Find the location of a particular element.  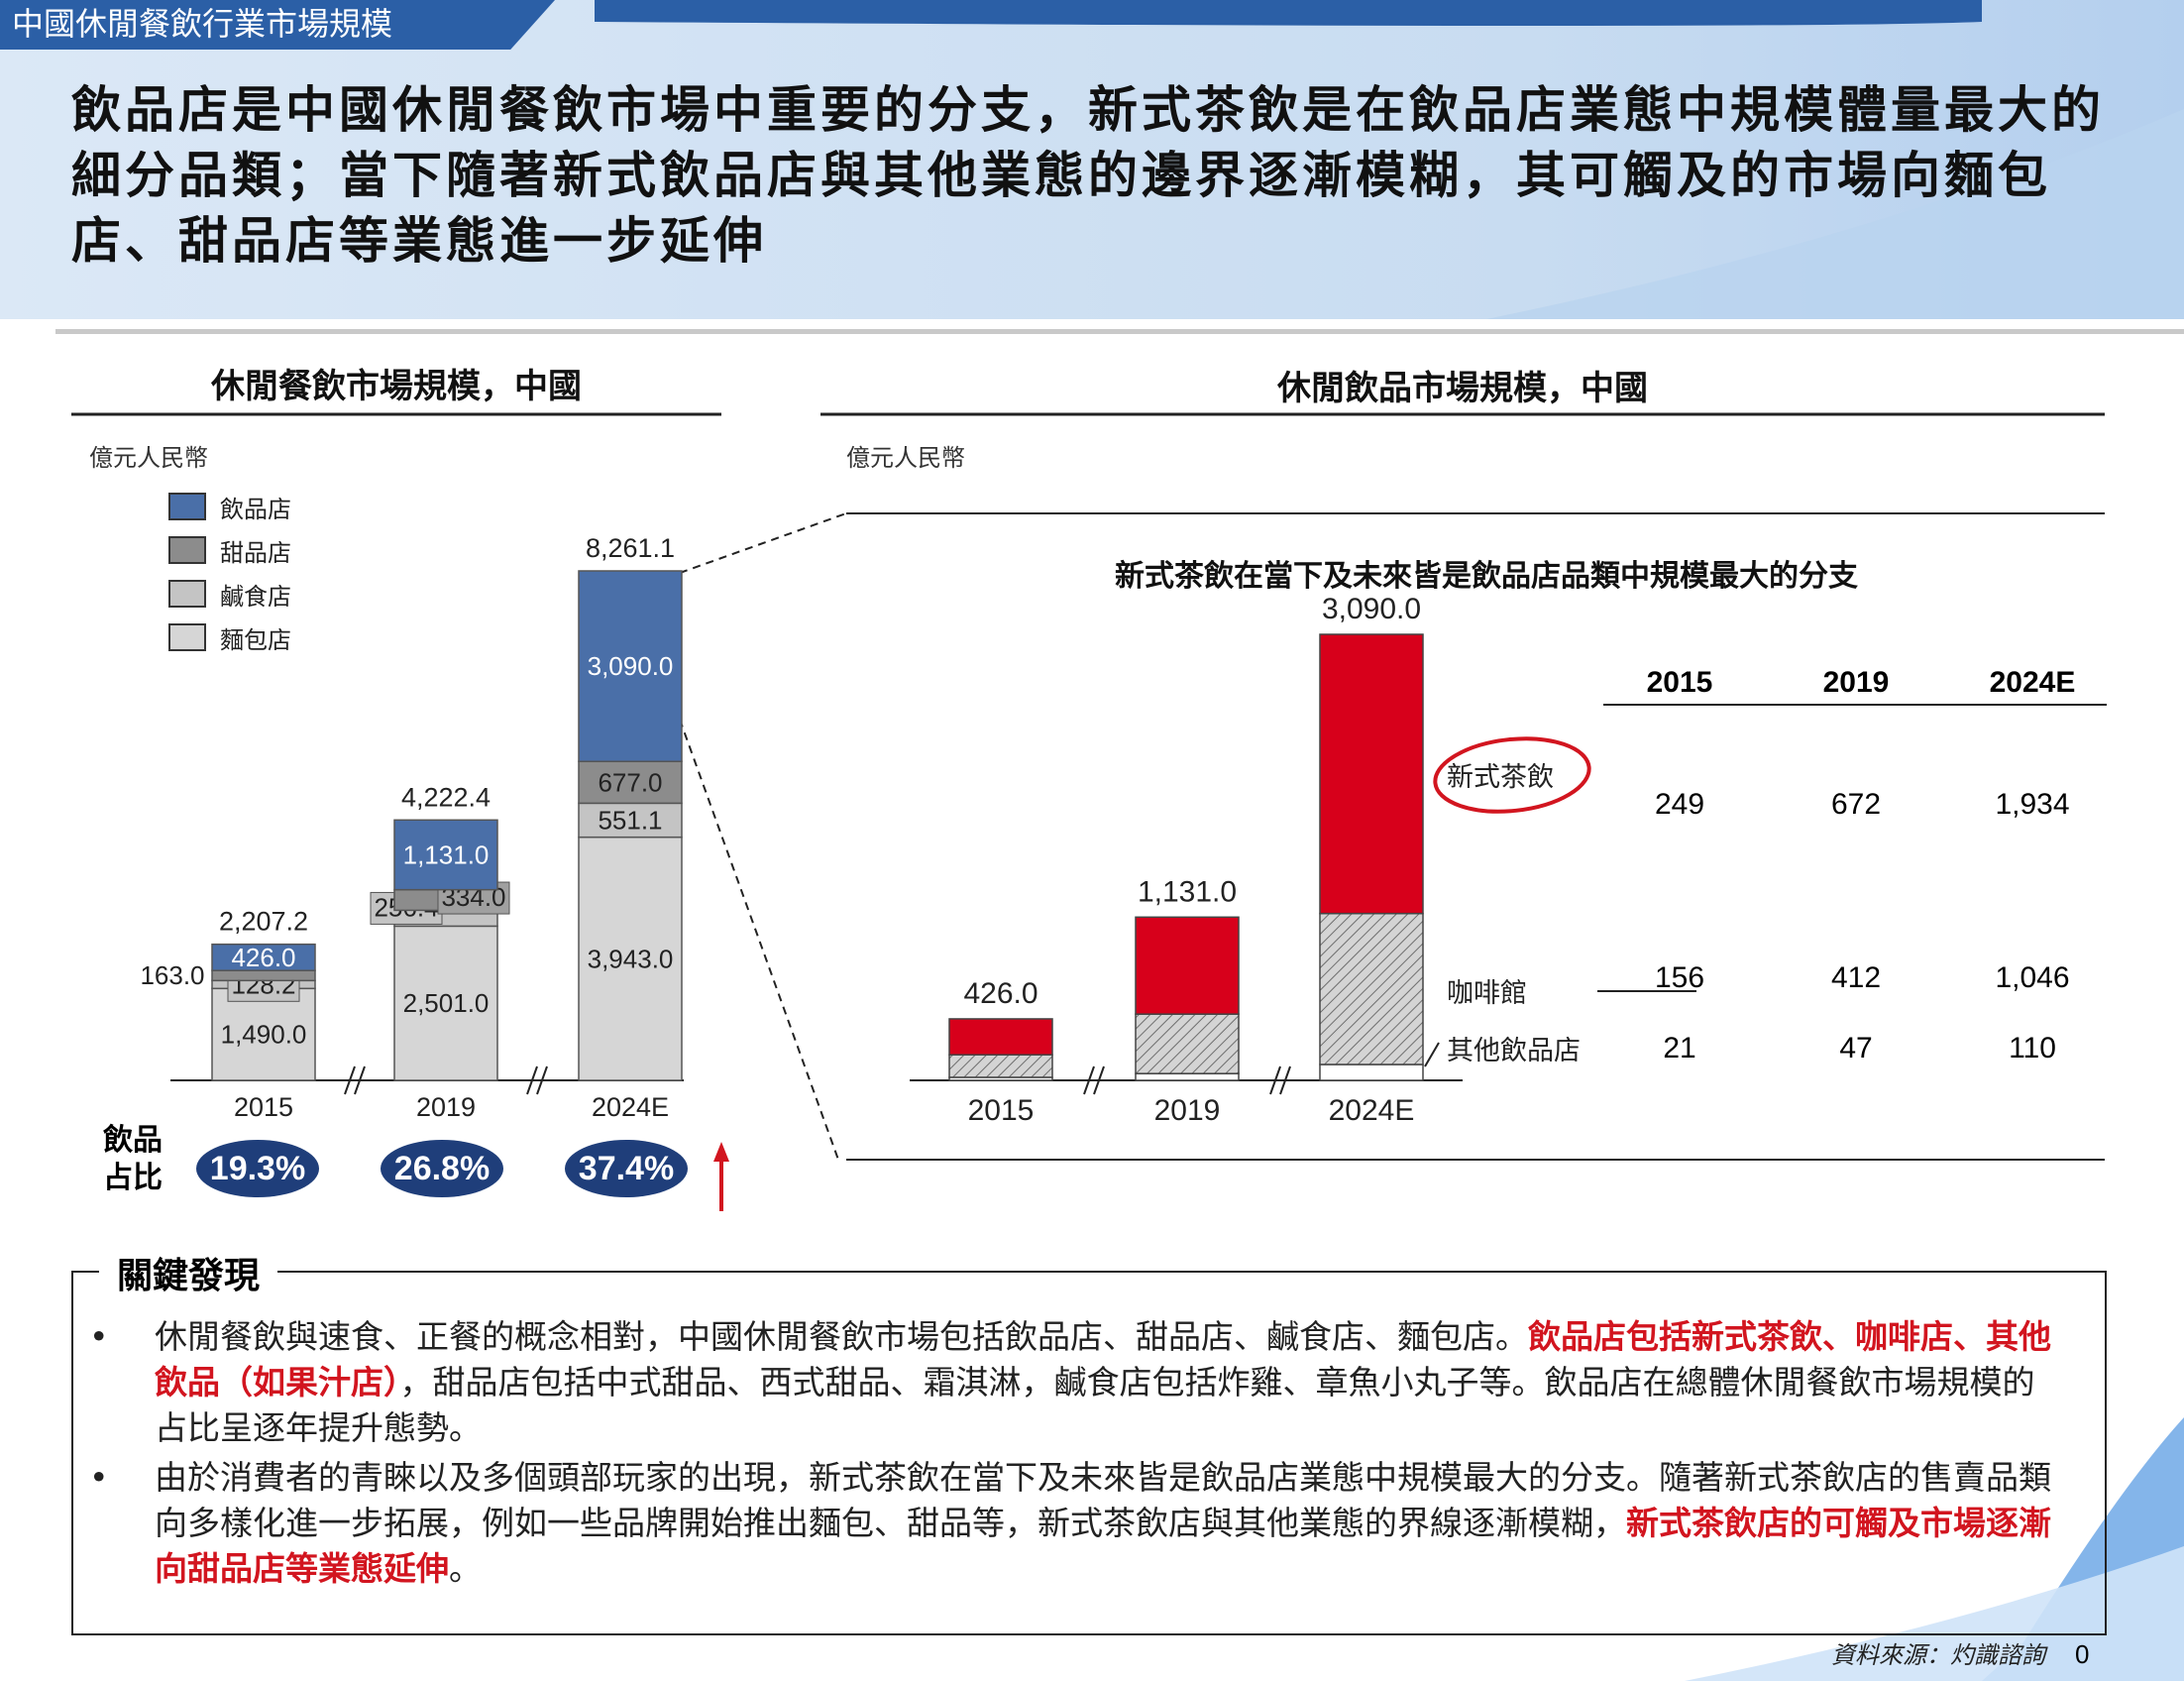

finding-2-part-b: 。 is located at coordinates (465, 1568).